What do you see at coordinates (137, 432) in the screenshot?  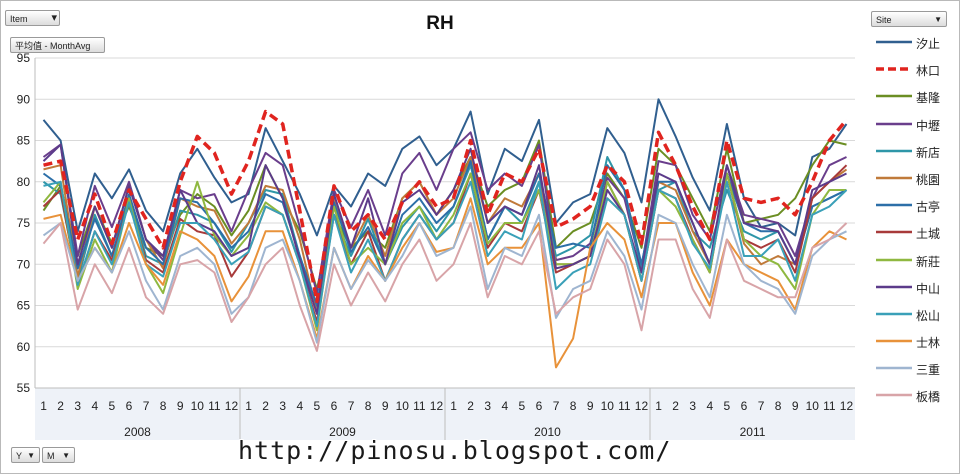 I see `year-label: 2008` at bounding box center [137, 432].